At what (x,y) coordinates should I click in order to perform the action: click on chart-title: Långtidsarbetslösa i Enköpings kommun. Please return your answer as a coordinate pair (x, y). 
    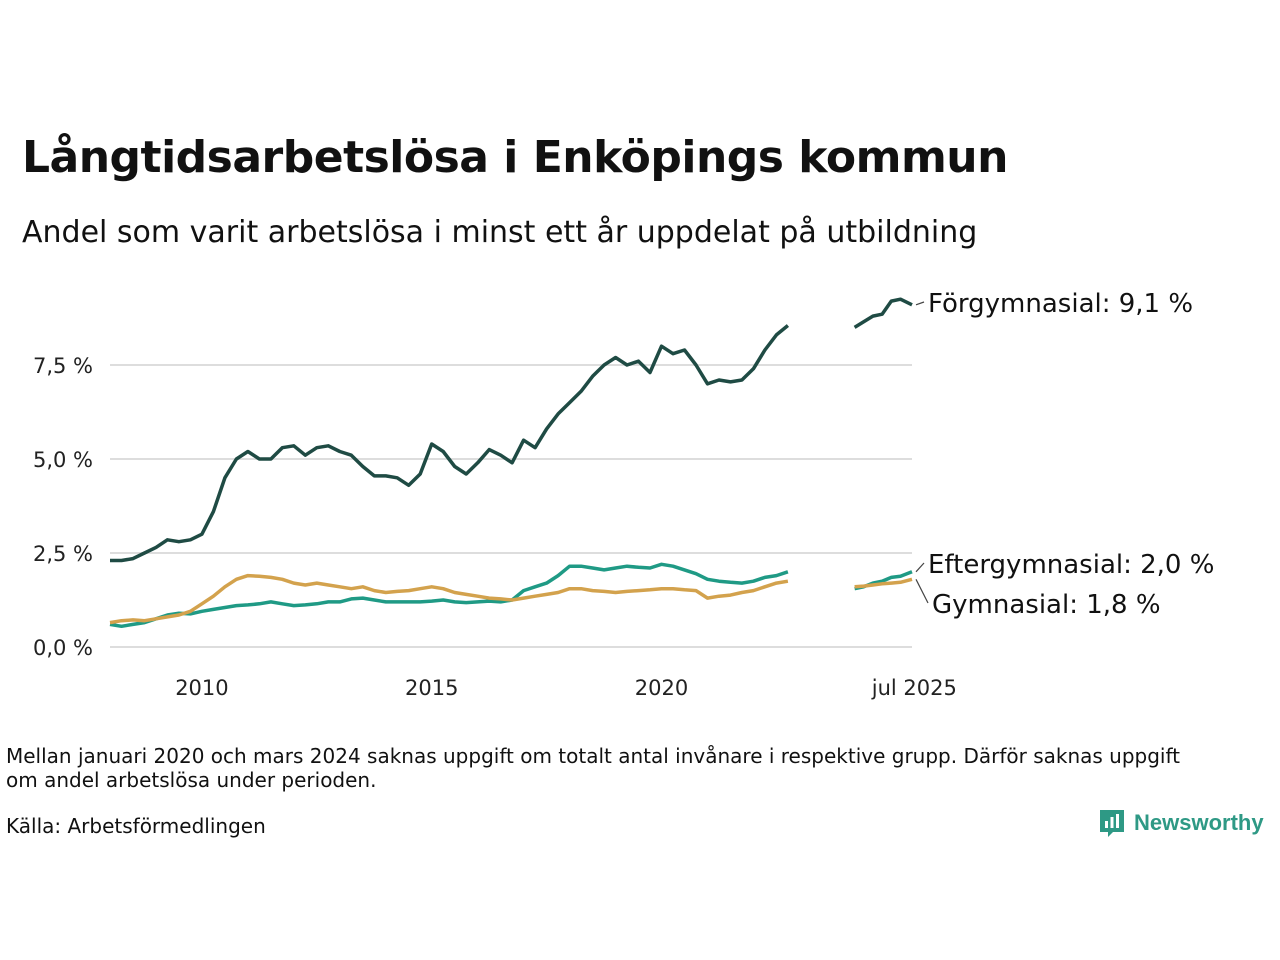
    Looking at the image, I should click on (515, 157).